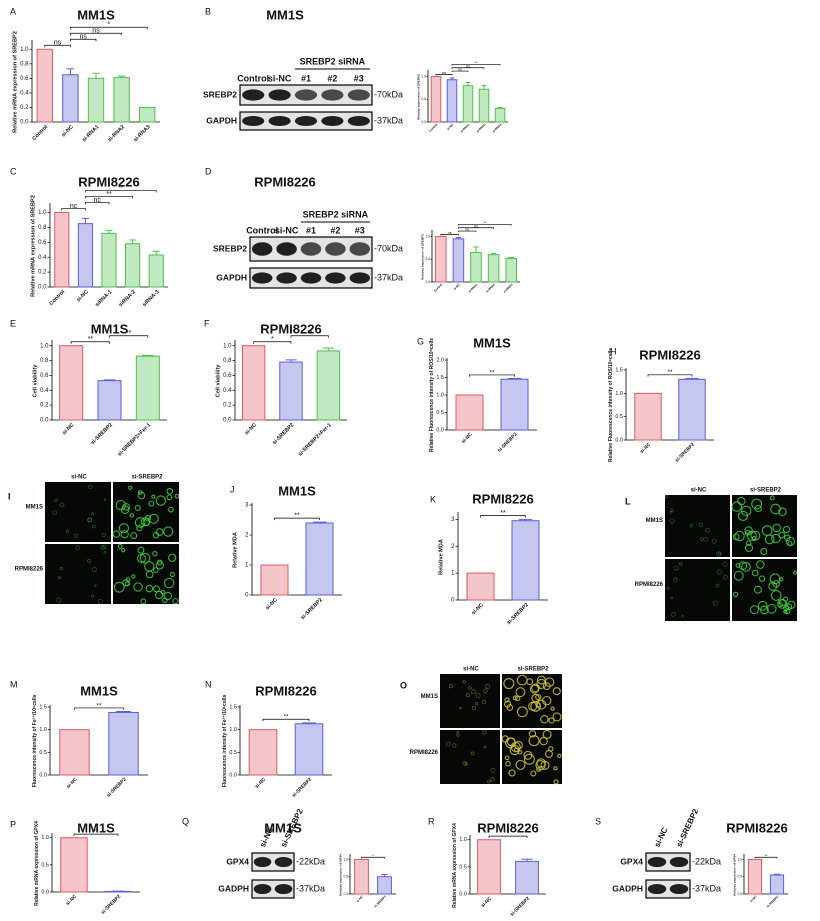  Describe the element at coordinates (418, 97) in the screenshot. I see `y-axis-label: Relative expression of SREBP2` at that location.